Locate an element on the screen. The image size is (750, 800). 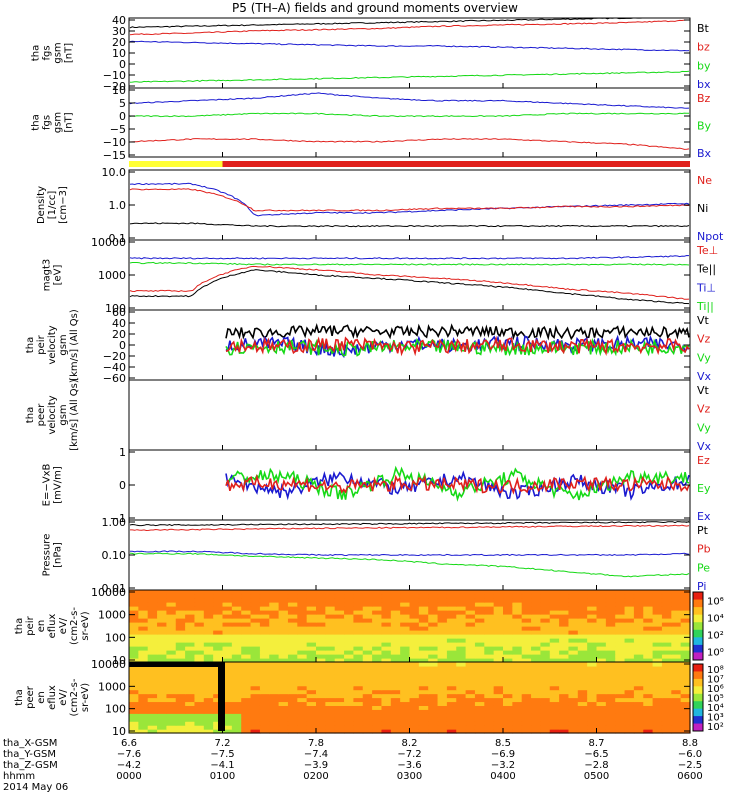
legend-entry: Npot is located at coordinates (710, 236).